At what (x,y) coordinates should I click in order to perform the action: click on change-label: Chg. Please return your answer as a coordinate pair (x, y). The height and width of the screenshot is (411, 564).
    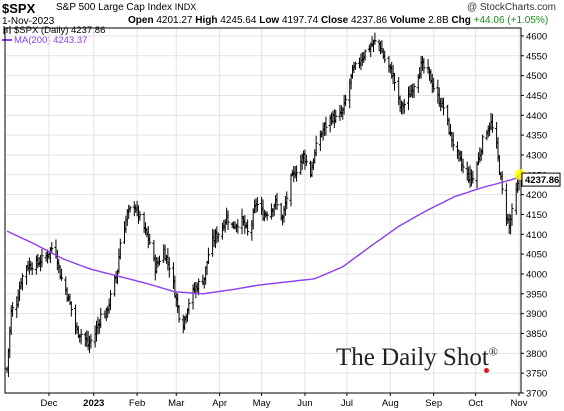
    Looking at the image, I should click on (461, 20).